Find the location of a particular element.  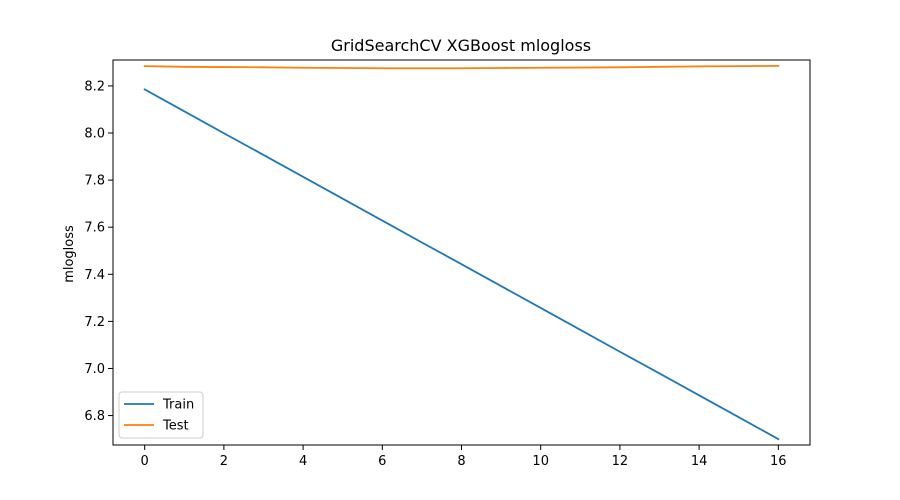

y-tick-label: 8.2 is located at coordinates (94, 86).